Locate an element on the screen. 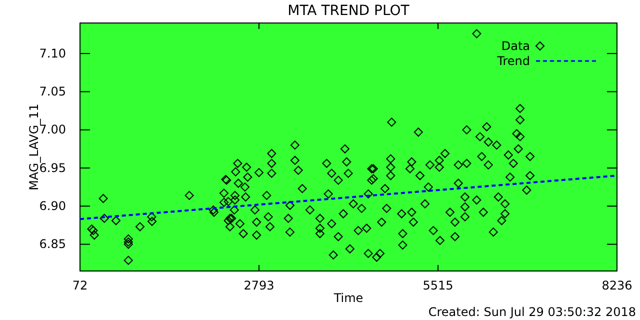 This screenshot has width=640, height=320. legend-label: Data is located at coordinates (515, 46).